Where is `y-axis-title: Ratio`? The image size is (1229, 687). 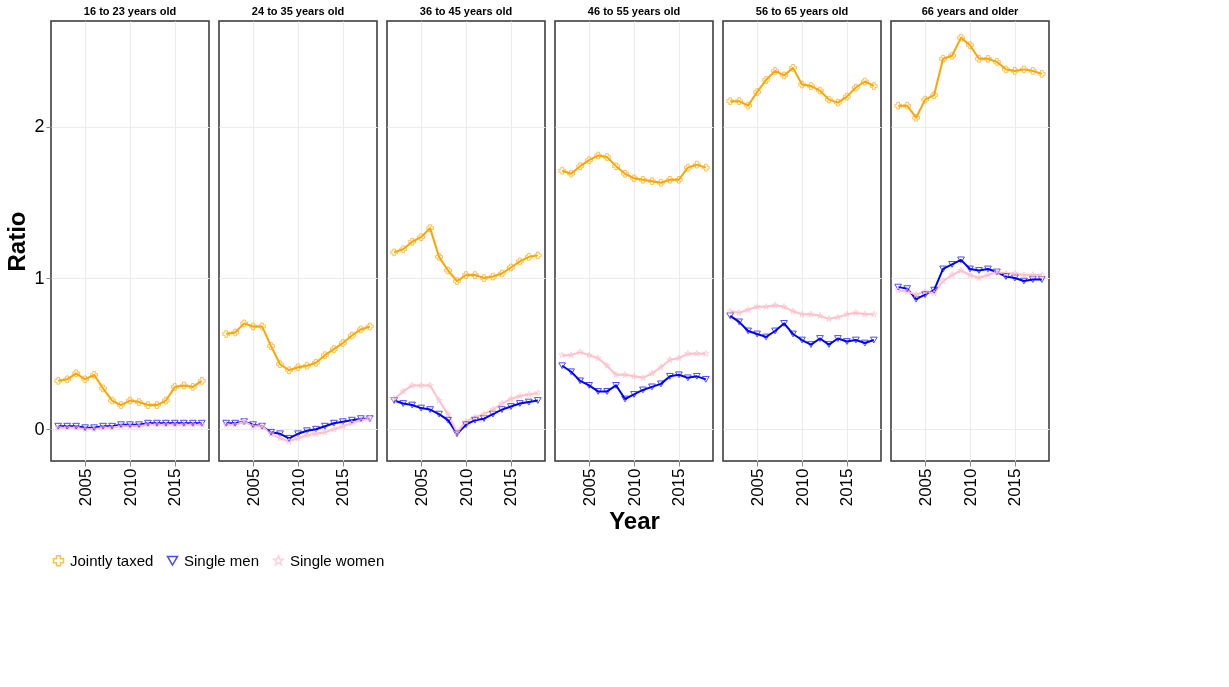
y-axis-title: Ratio is located at coordinates (17, 241).